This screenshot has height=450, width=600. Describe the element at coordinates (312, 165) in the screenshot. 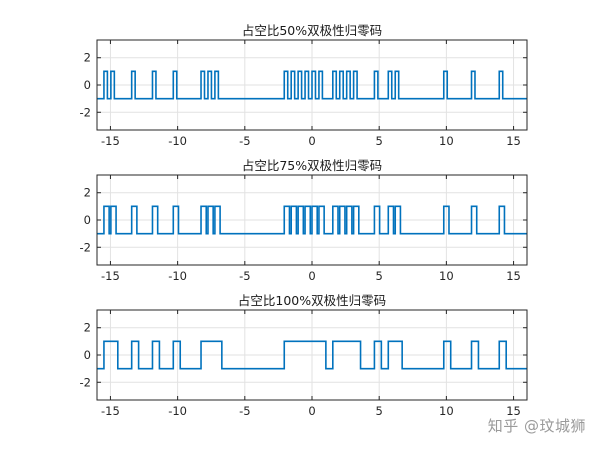

I see `chart-title: 占空比75%双极性归零码` at that location.